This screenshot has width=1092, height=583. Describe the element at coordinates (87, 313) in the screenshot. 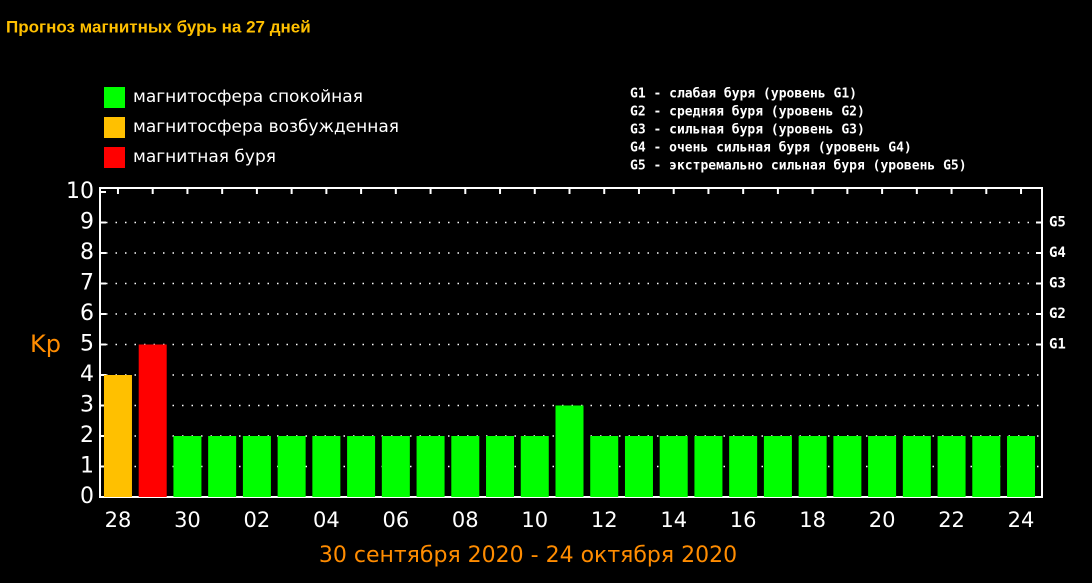

I see `y-tick-label: 6` at that location.